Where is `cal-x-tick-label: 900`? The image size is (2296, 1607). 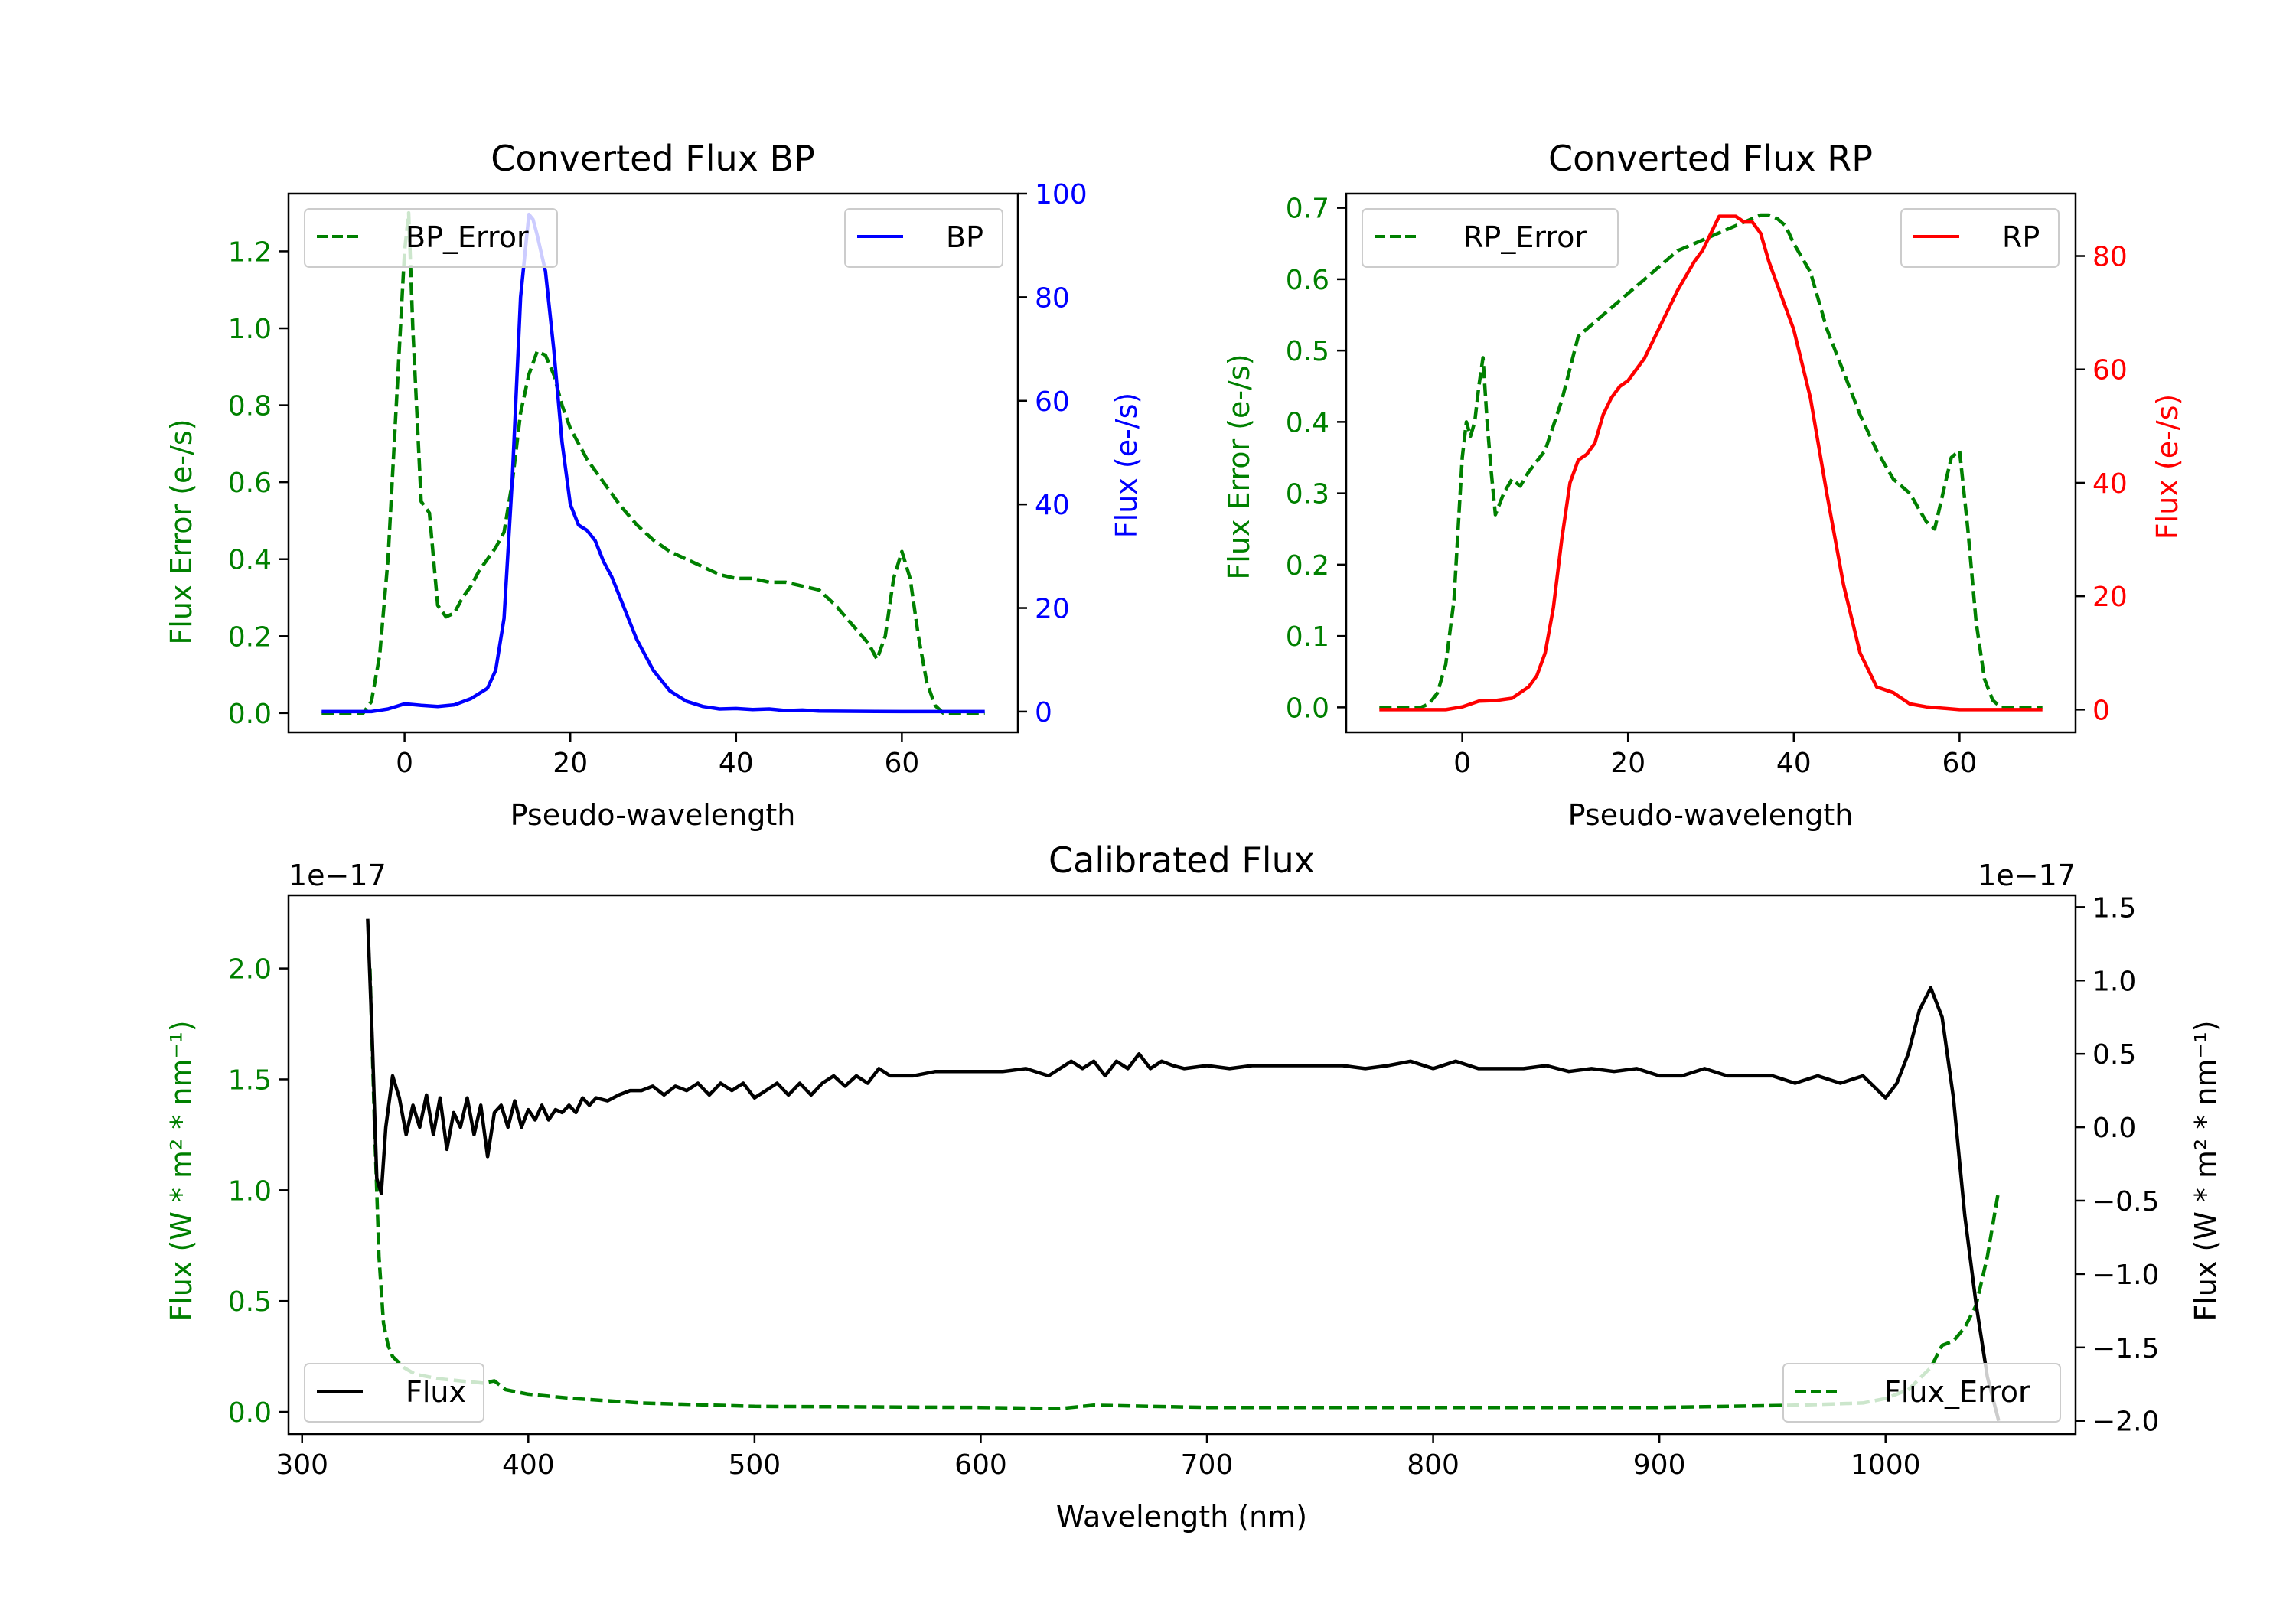
cal-x-tick-label: 900 is located at coordinates (1659, 1465).